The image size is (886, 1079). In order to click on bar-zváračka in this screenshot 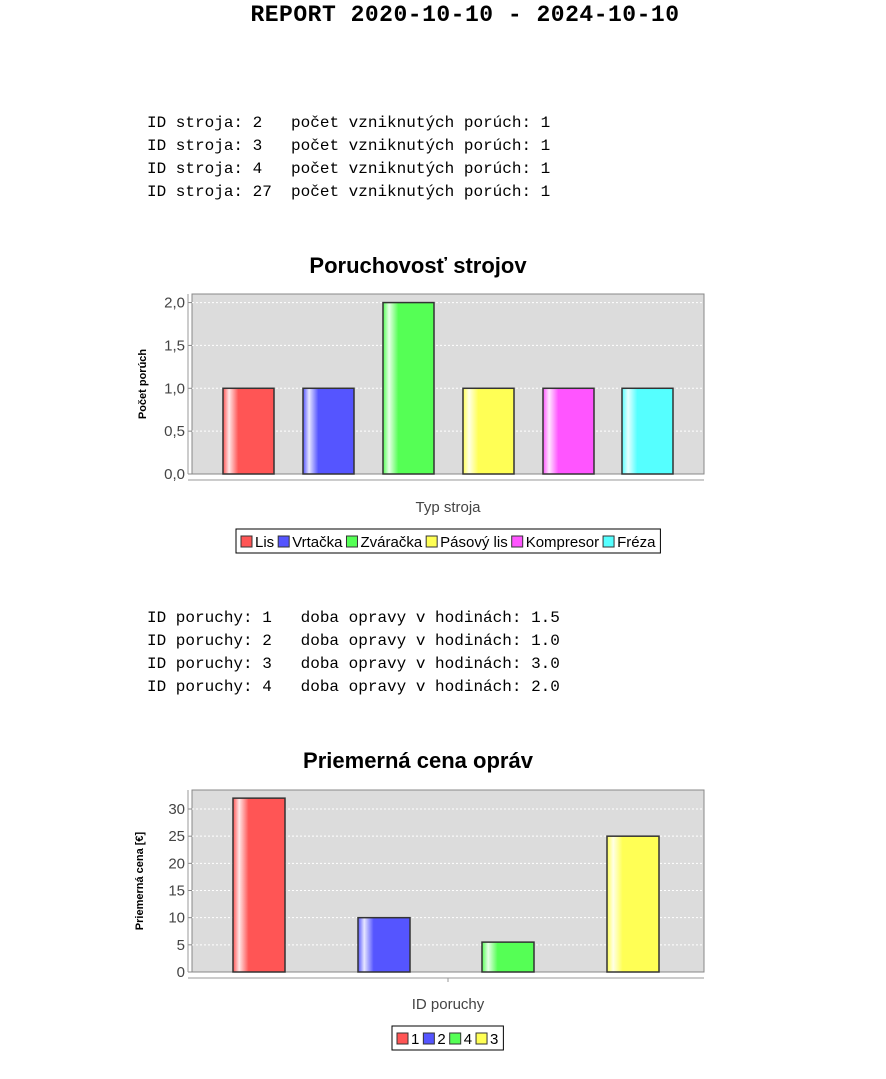, I will do `click(408, 388)`.